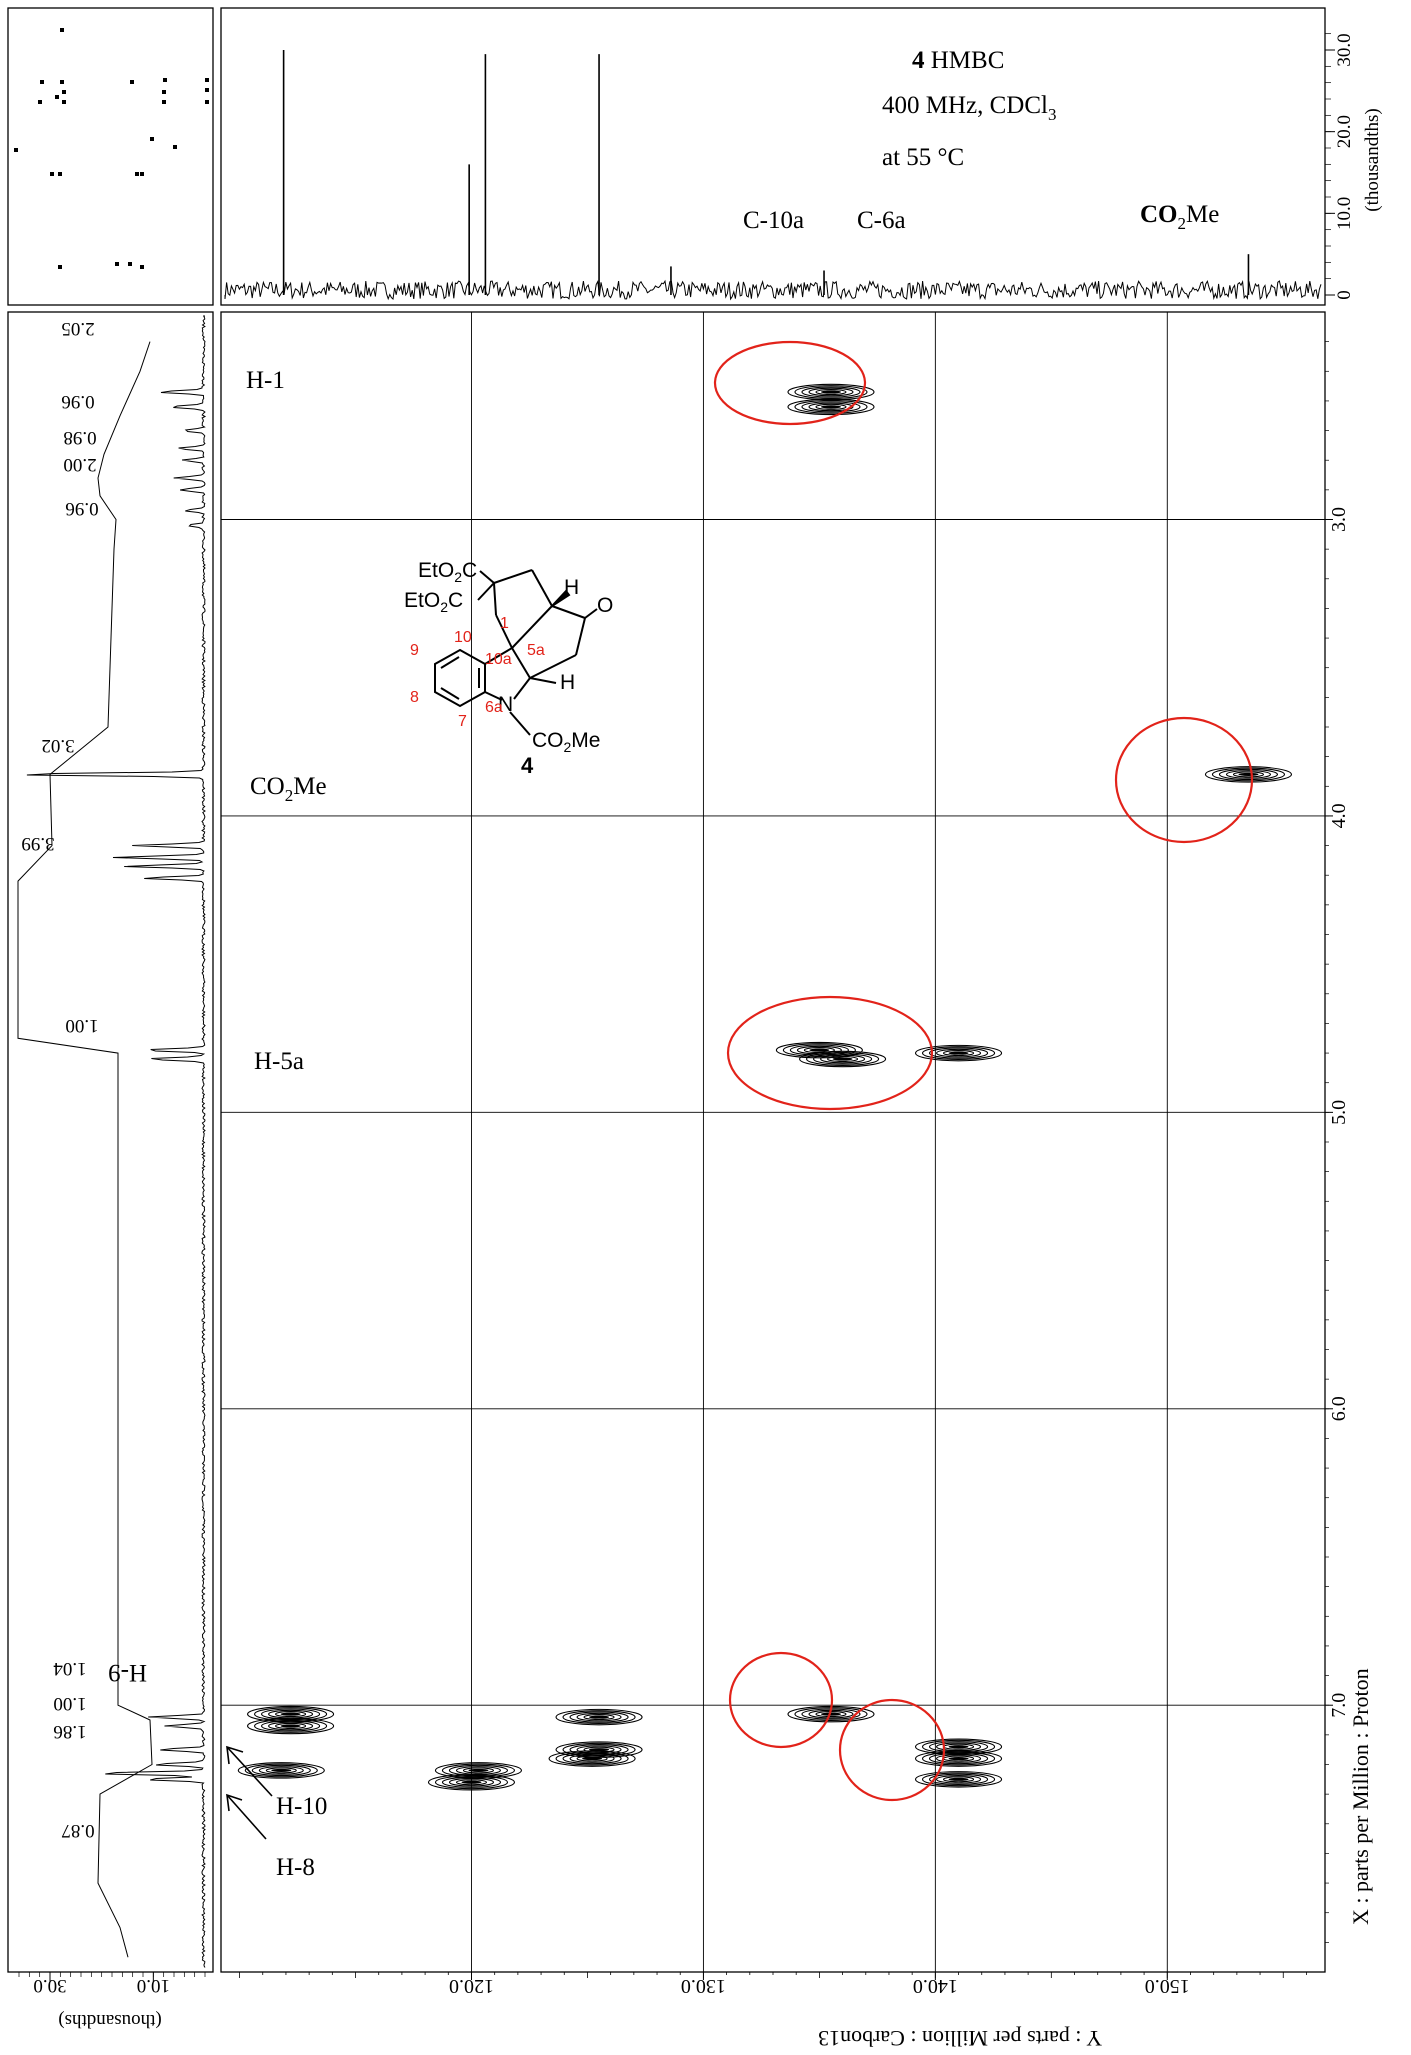 The image size is (1411, 2055). Describe the element at coordinates (288, 789) in the screenshot. I see `label-co2me: CO2Me` at that location.